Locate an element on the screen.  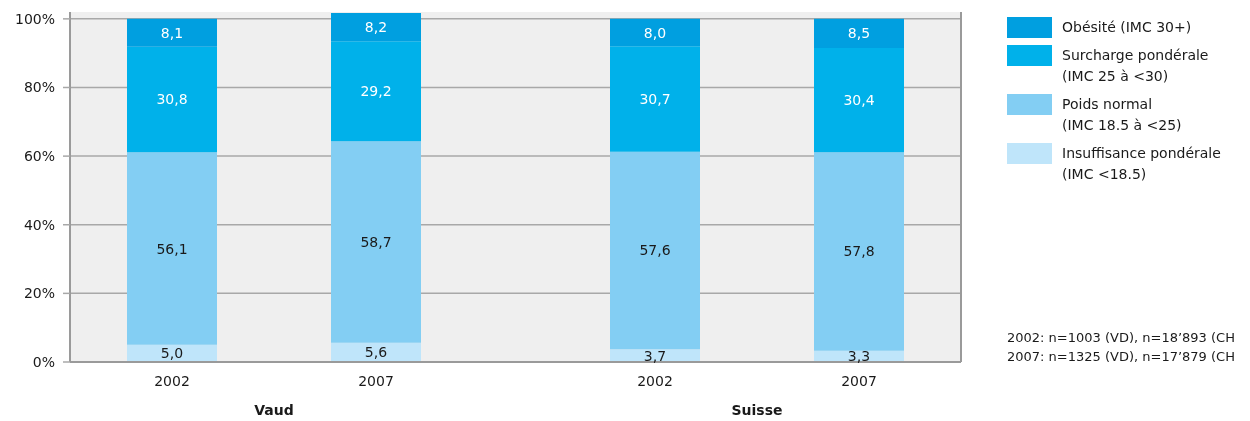
data-label: 30,7 is located at coordinates (655, 98).